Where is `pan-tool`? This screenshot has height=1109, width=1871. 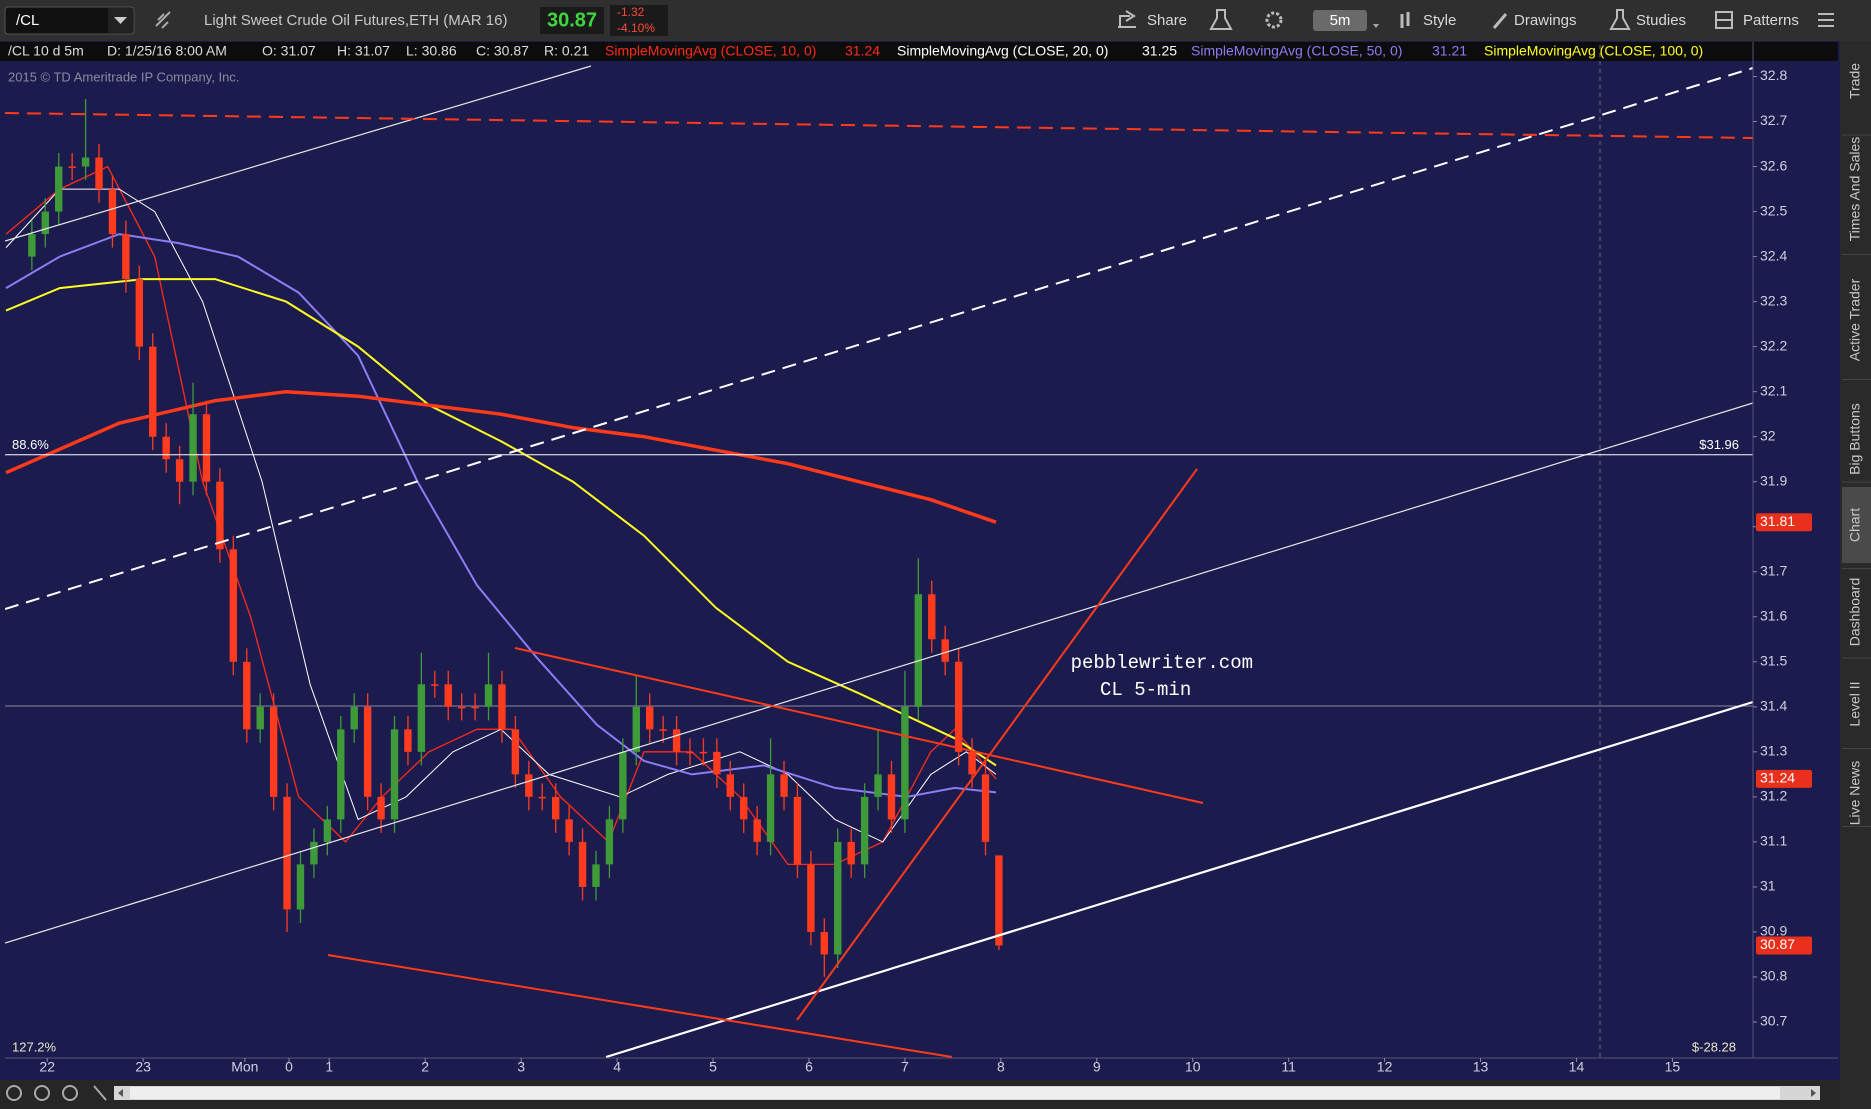
pan-tool is located at coordinates (100, 1093).